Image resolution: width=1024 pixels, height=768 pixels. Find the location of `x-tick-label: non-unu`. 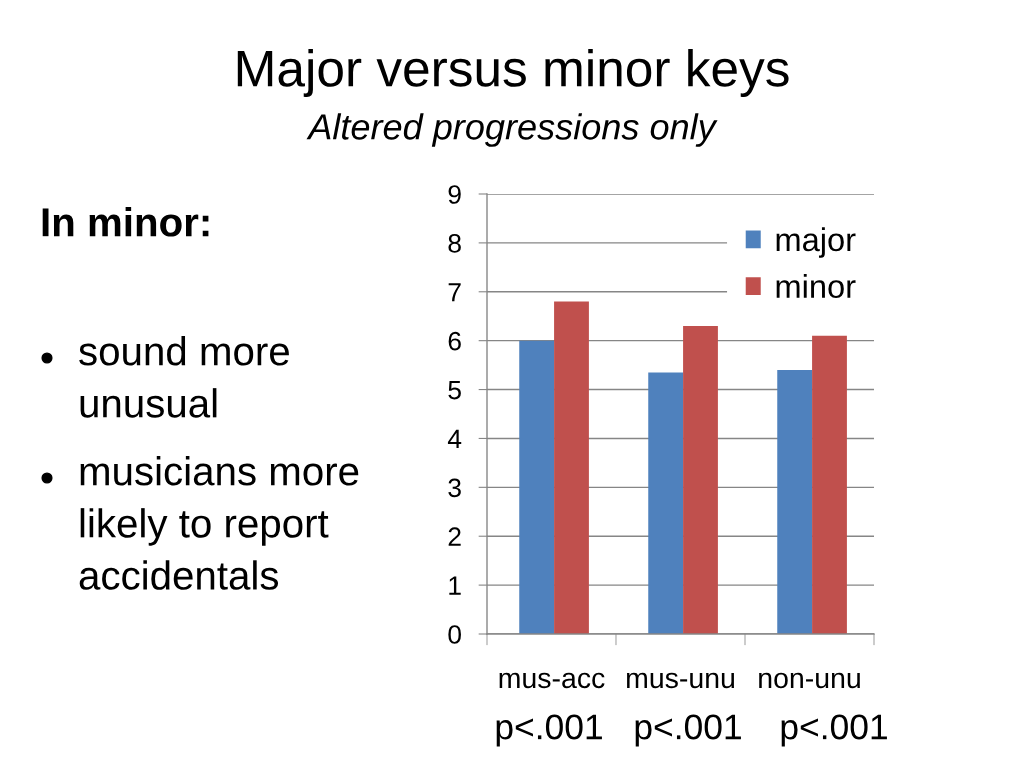

x-tick-label: non-unu is located at coordinates (809, 680).